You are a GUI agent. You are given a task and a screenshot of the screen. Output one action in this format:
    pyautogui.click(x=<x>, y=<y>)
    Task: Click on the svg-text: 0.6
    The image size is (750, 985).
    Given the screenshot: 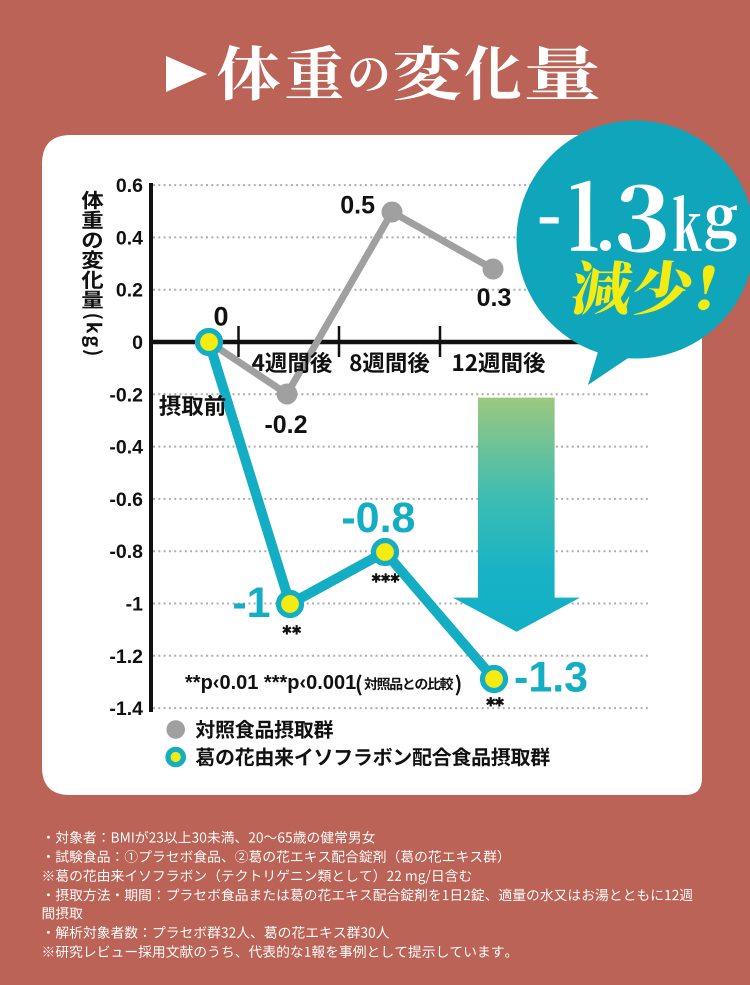 What is the action you would take?
    pyautogui.click(x=129, y=186)
    